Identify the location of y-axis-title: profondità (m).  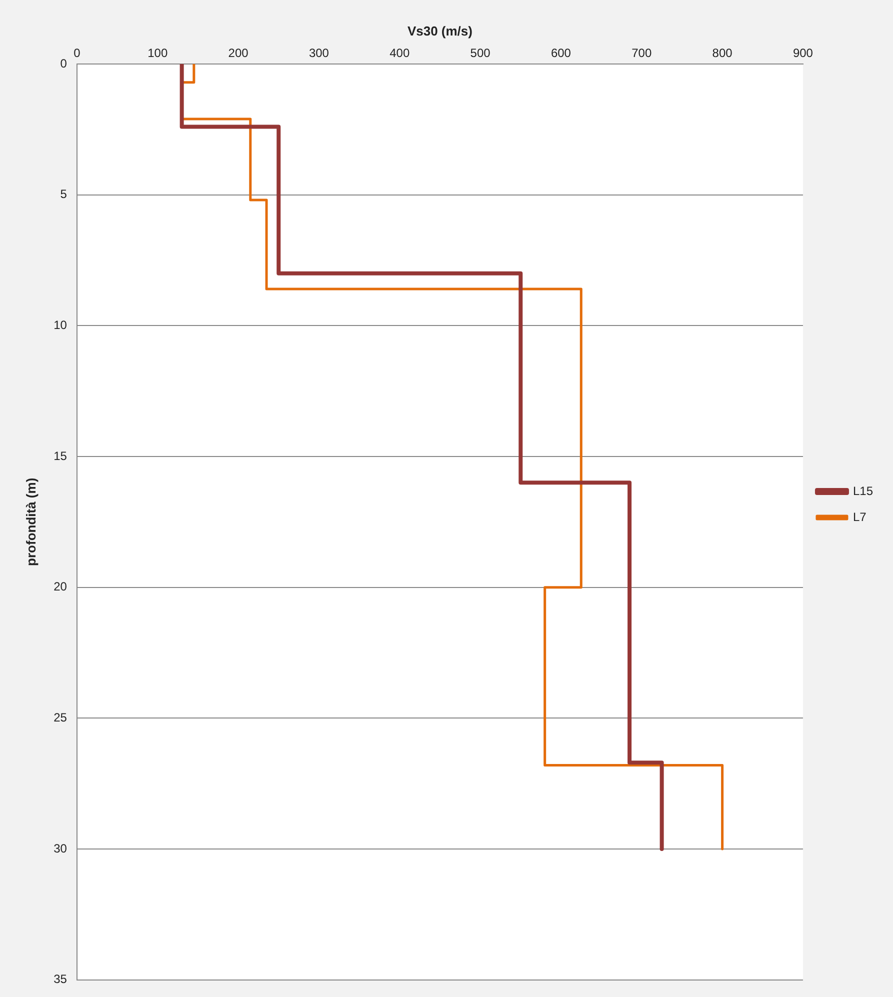
(30, 522).